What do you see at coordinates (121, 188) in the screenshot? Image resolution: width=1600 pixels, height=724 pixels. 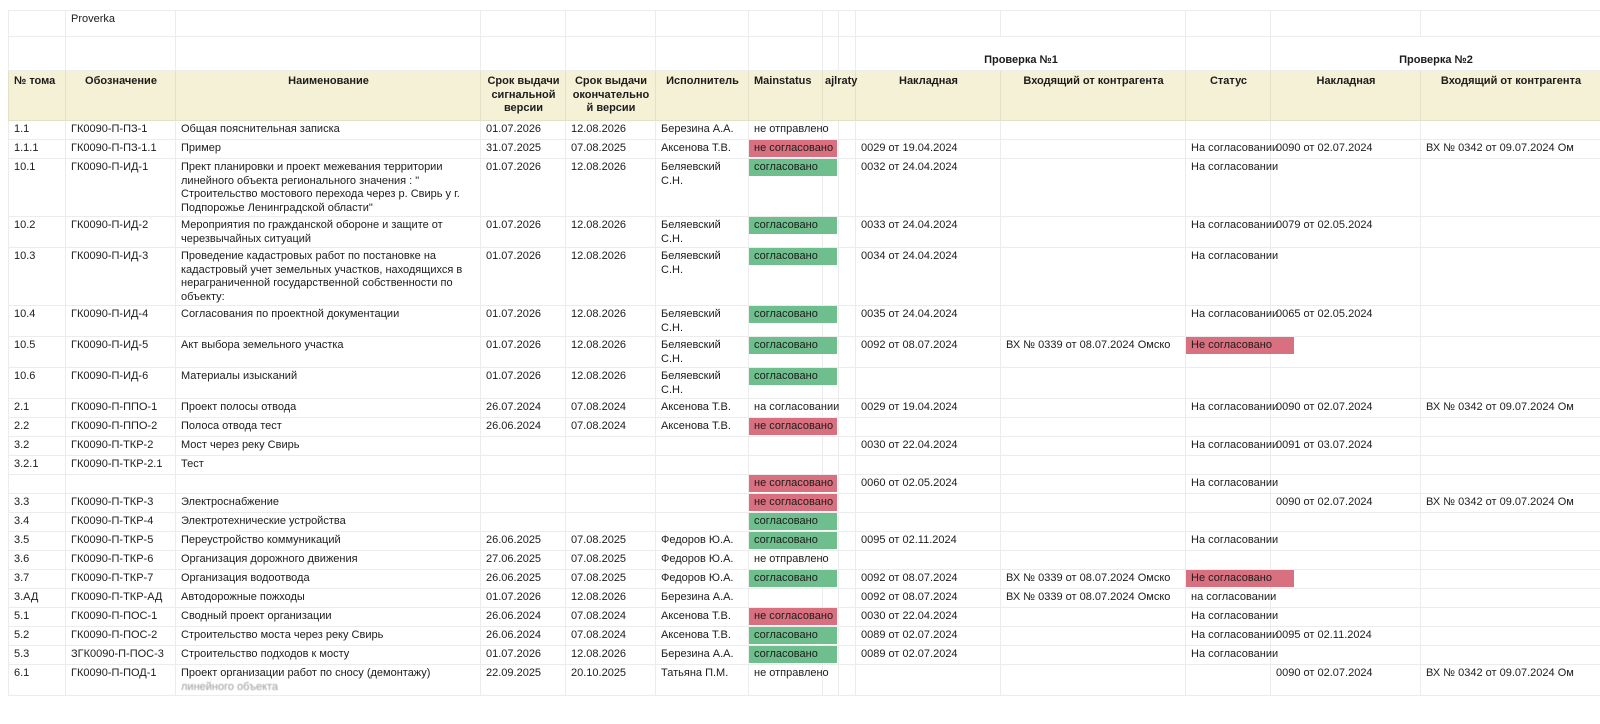 I see `cell-code: ГК0090-П-ИД-1` at bounding box center [121, 188].